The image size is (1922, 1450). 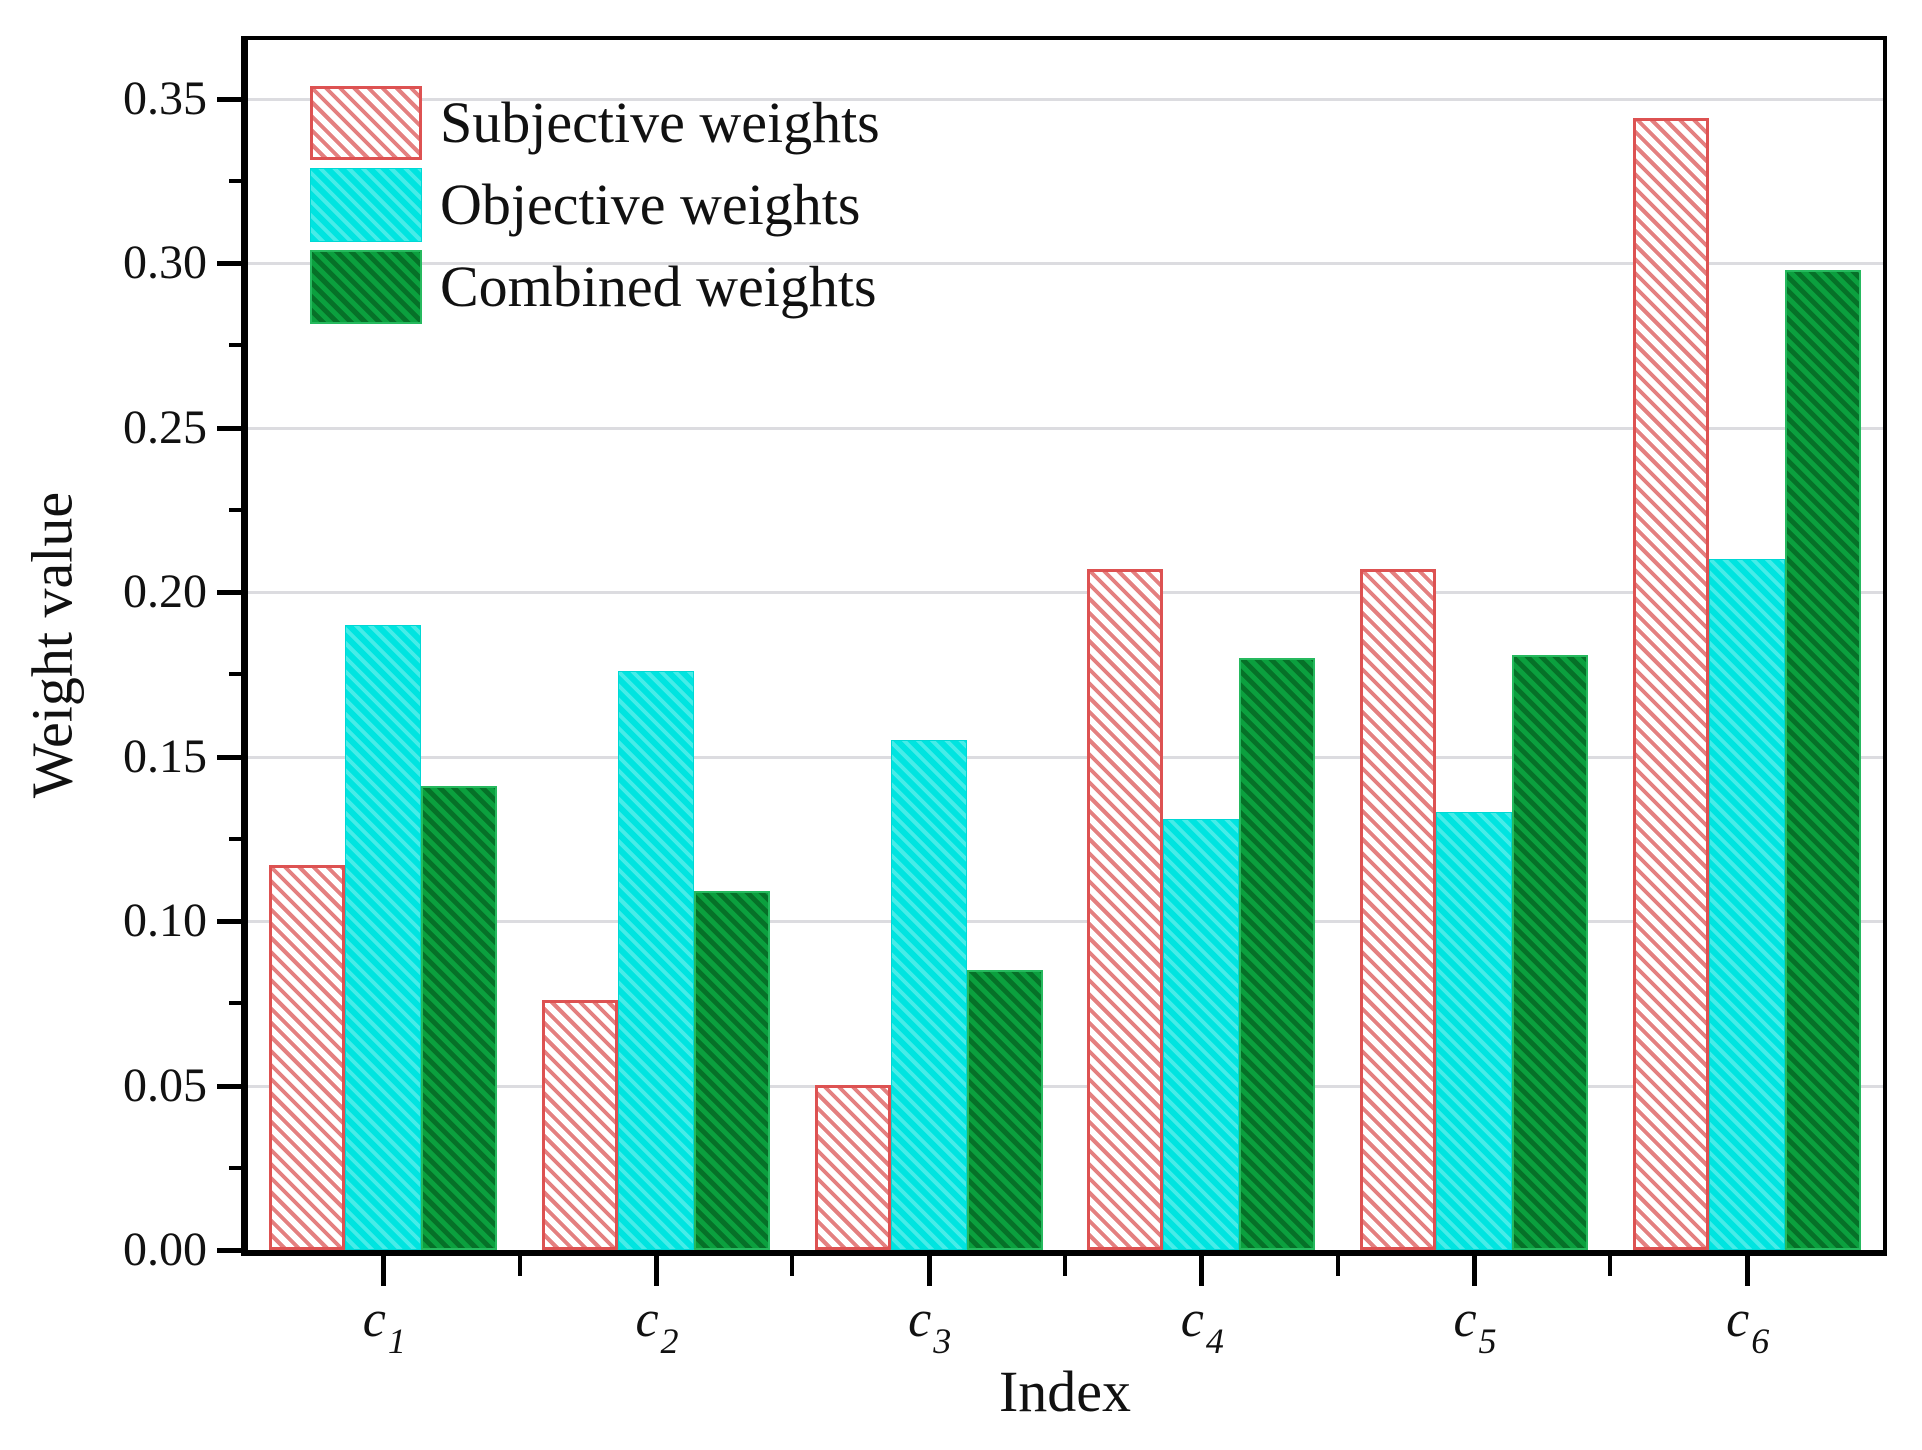 I want to click on bar-green-hatch-c2, so click(x=732, y=1070).